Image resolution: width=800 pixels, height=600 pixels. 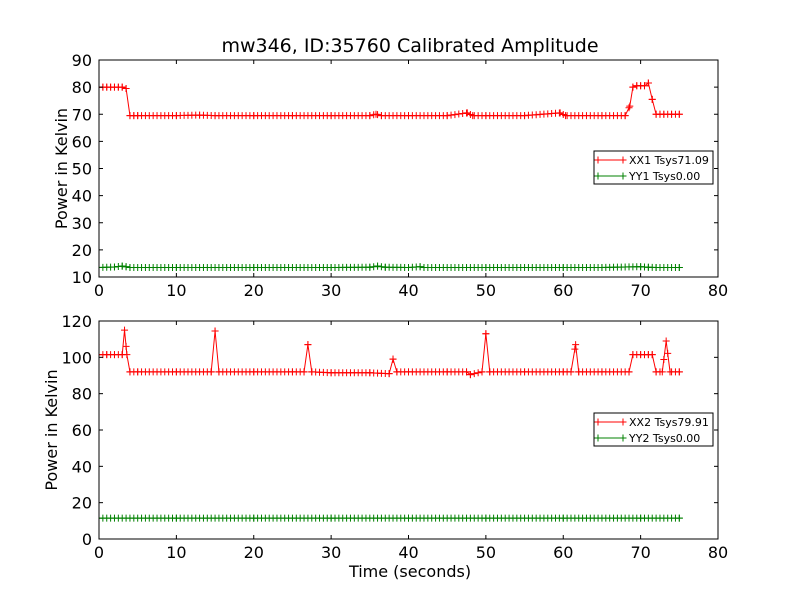 I want to click on x-tick-label: 40, so click(x=408, y=290).